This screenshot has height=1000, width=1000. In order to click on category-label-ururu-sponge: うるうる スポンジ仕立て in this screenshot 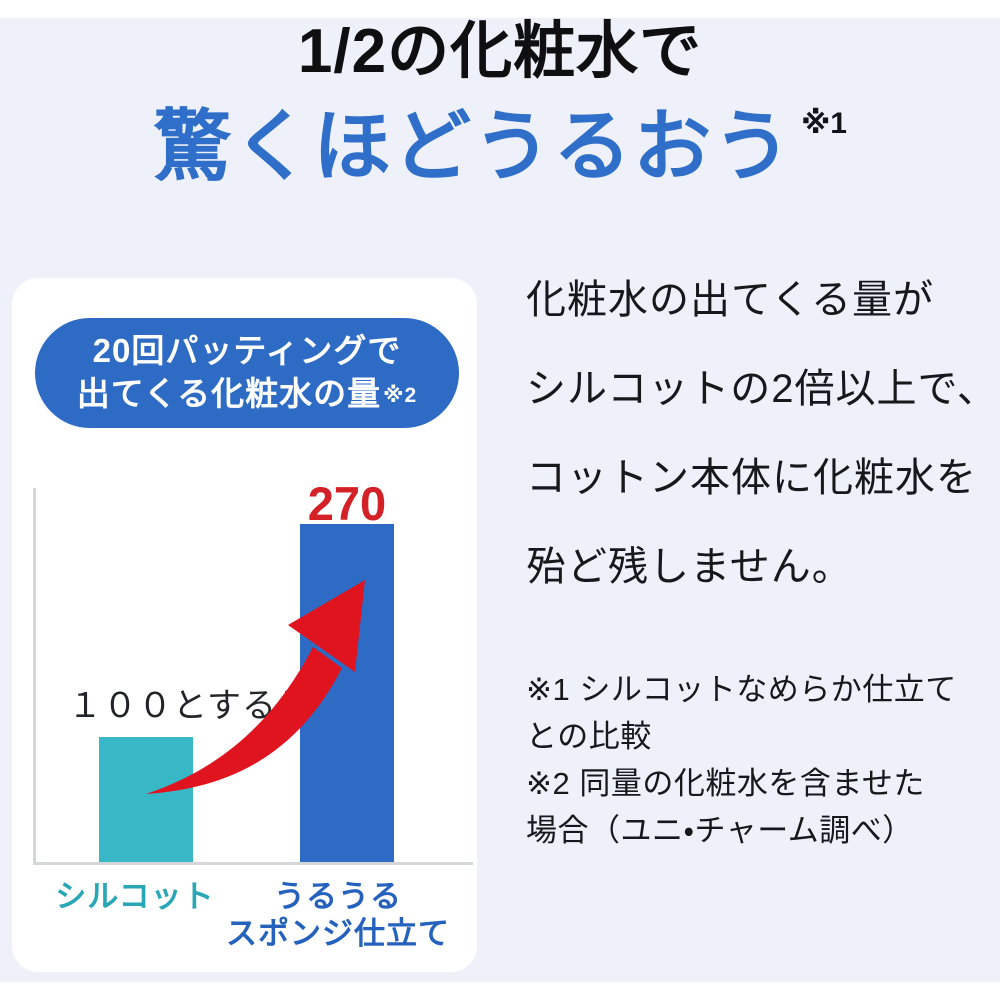, I will do `click(338, 915)`.